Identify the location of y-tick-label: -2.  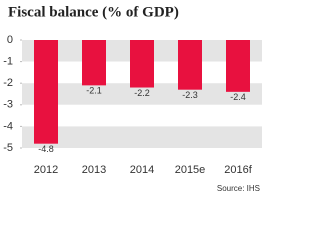
(8, 83).